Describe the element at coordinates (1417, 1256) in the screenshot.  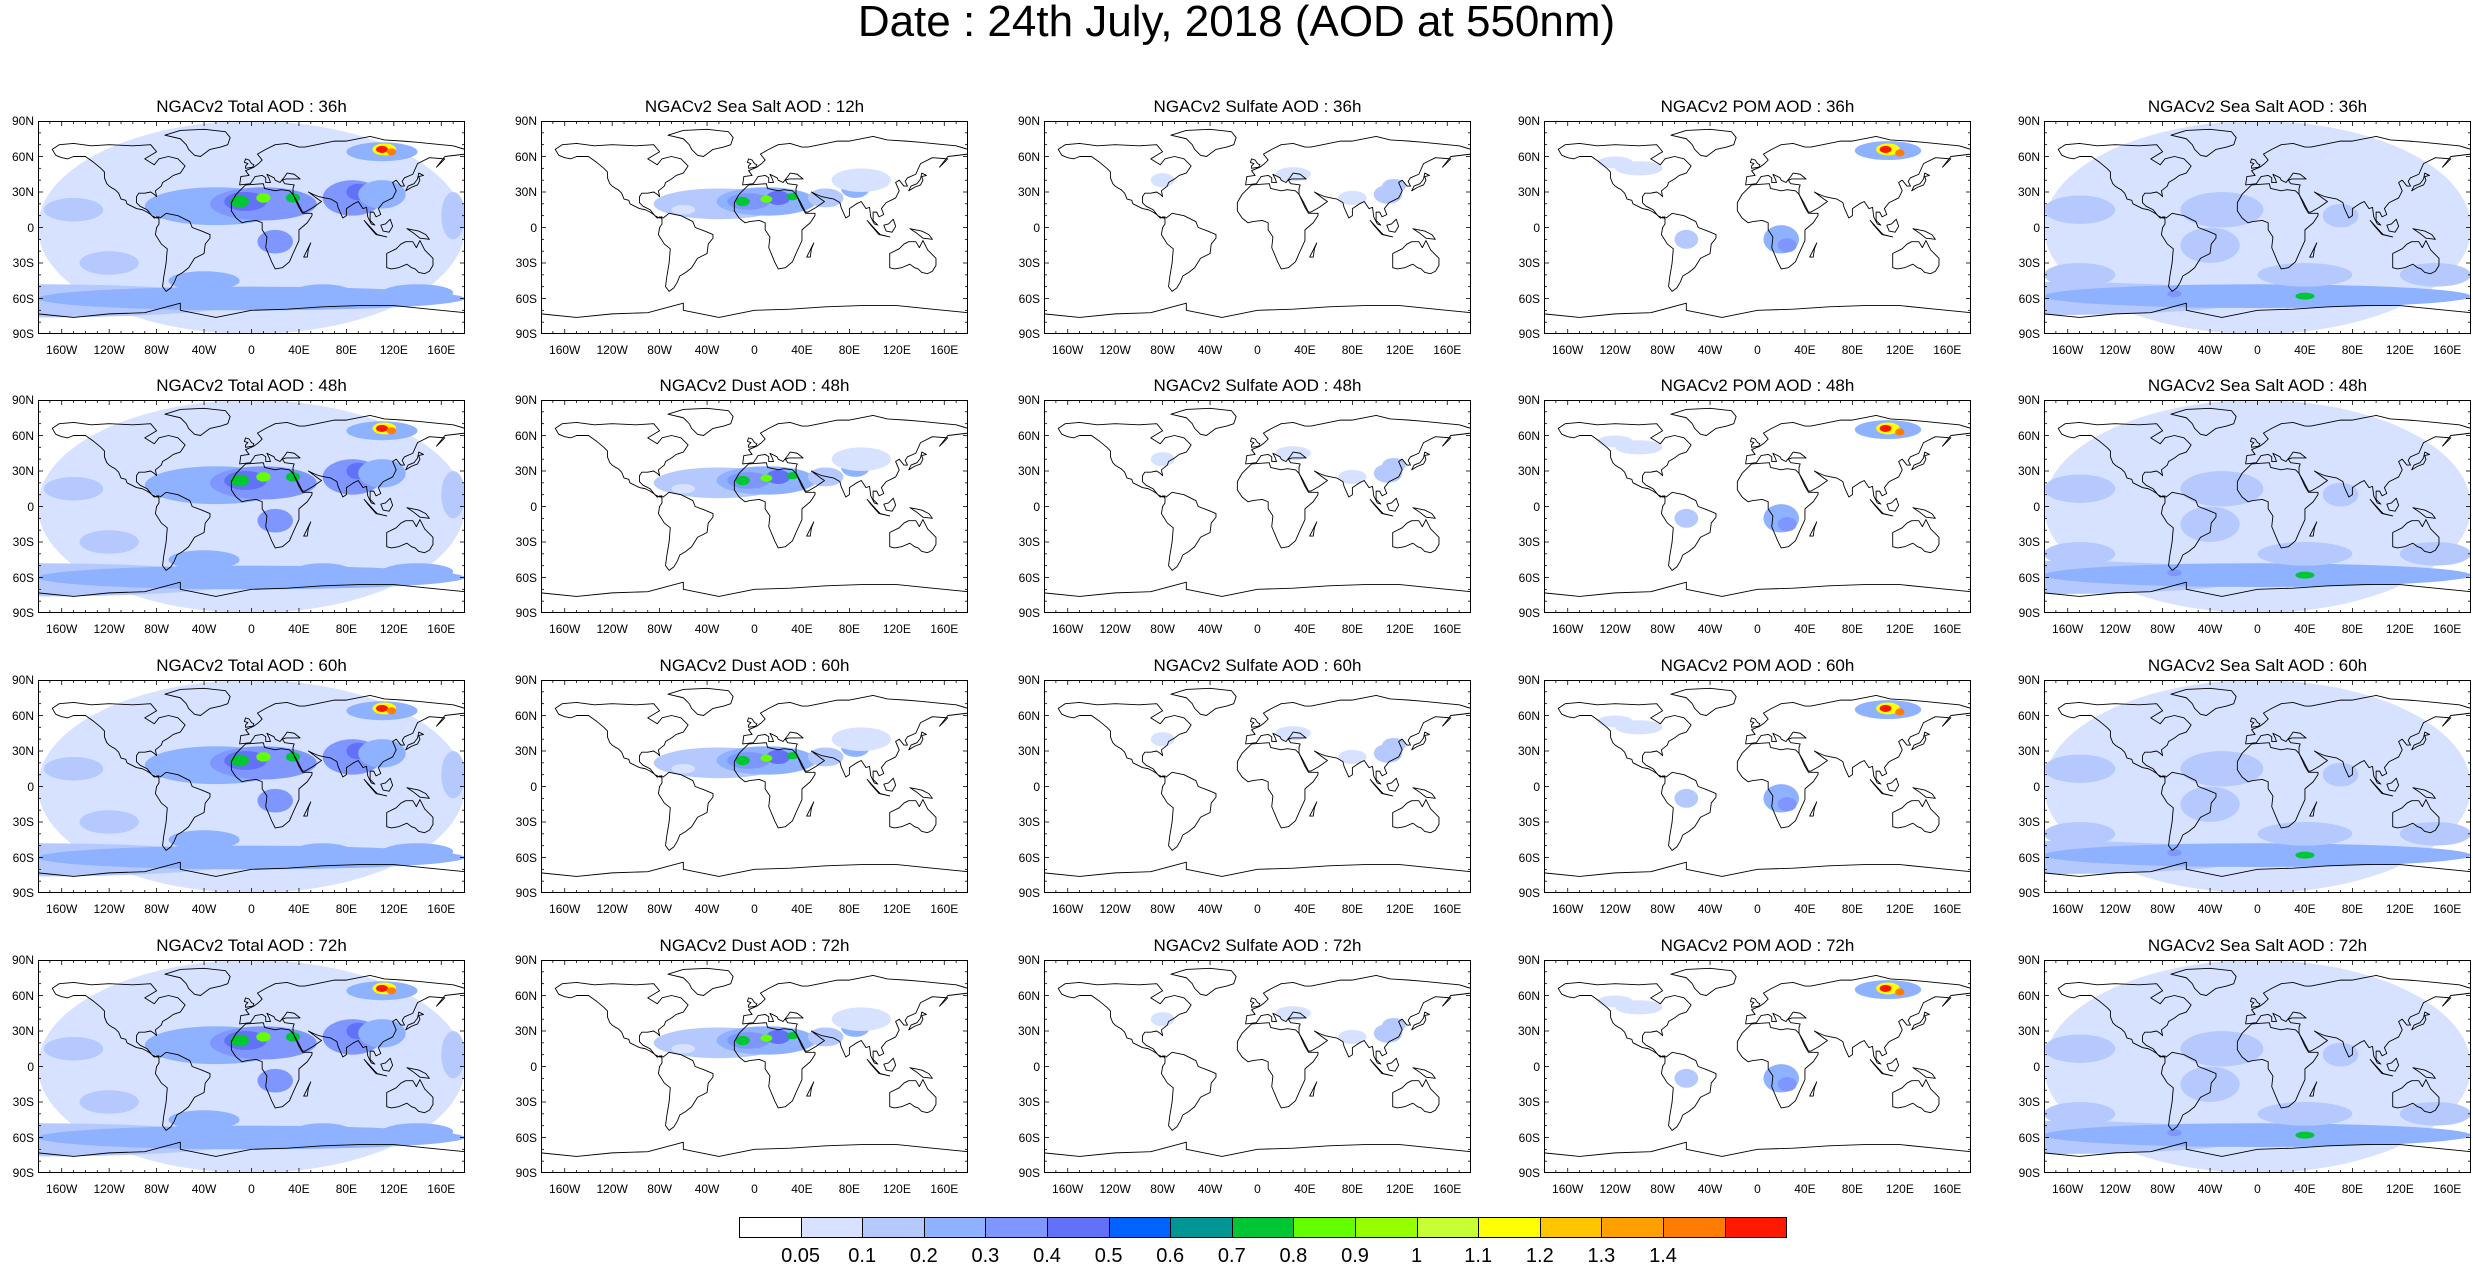
I see `colorbar-label: 1` at that location.